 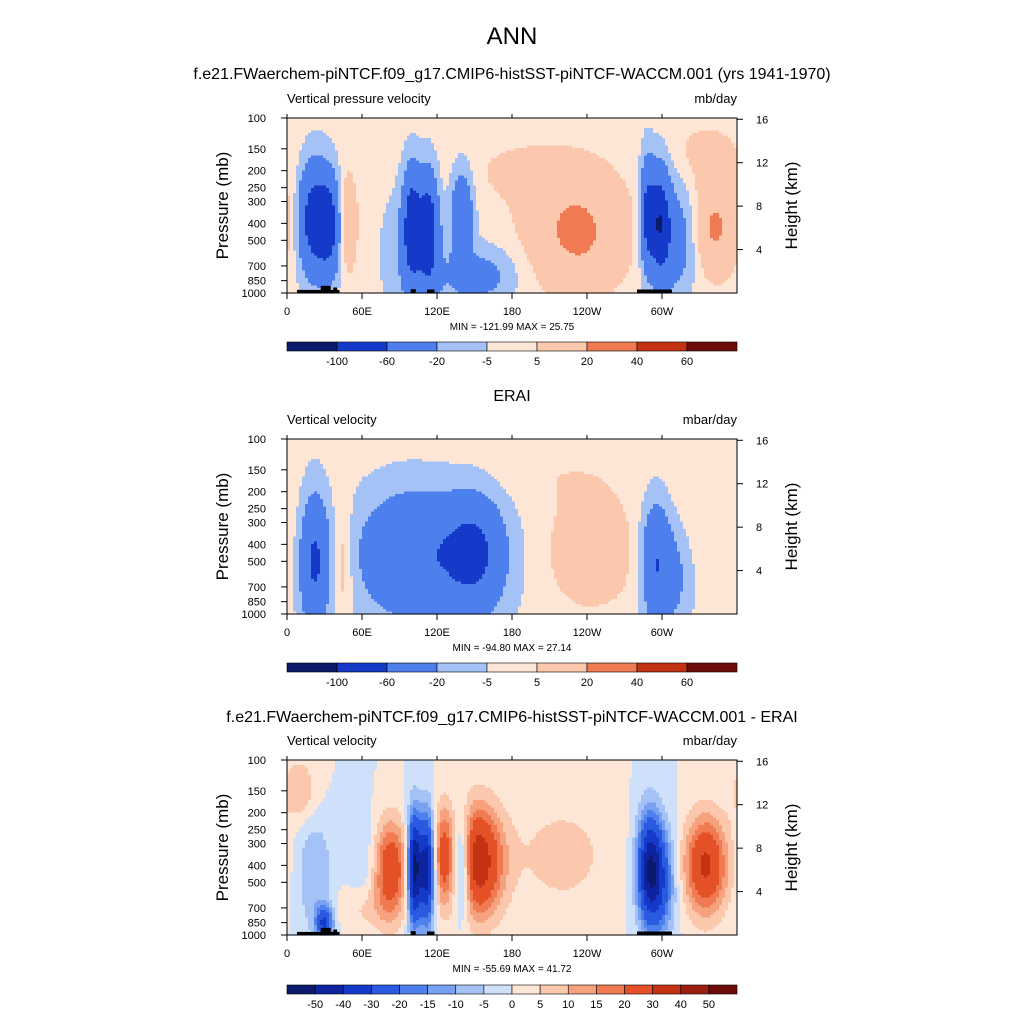 I want to click on figure-title: ANN, so click(x=512, y=36).